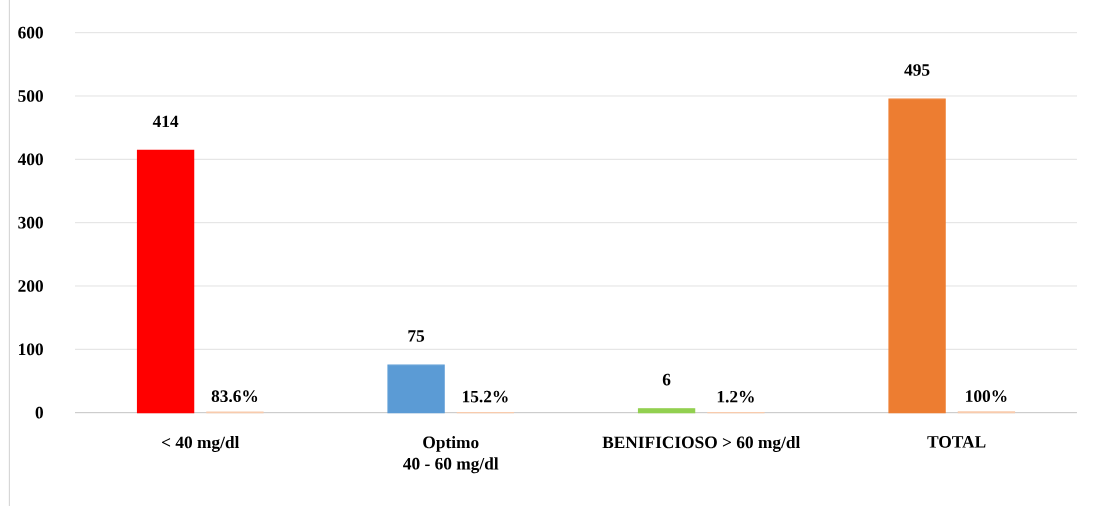 The height and width of the screenshot is (506, 1096). I want to click on y-tick-label: 200, so click(30, 286).